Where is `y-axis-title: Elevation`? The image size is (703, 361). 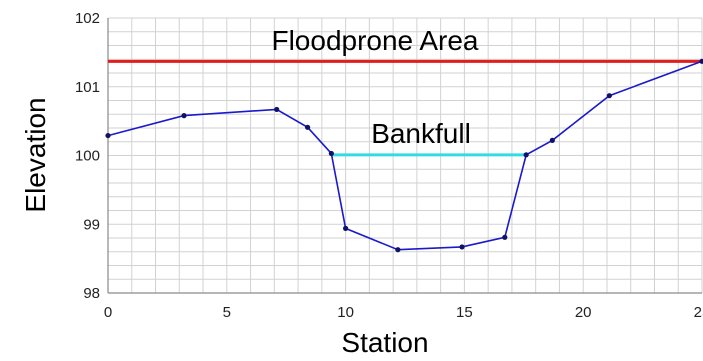
y-axis-title: Elevation is located at coordinates (35, 154).